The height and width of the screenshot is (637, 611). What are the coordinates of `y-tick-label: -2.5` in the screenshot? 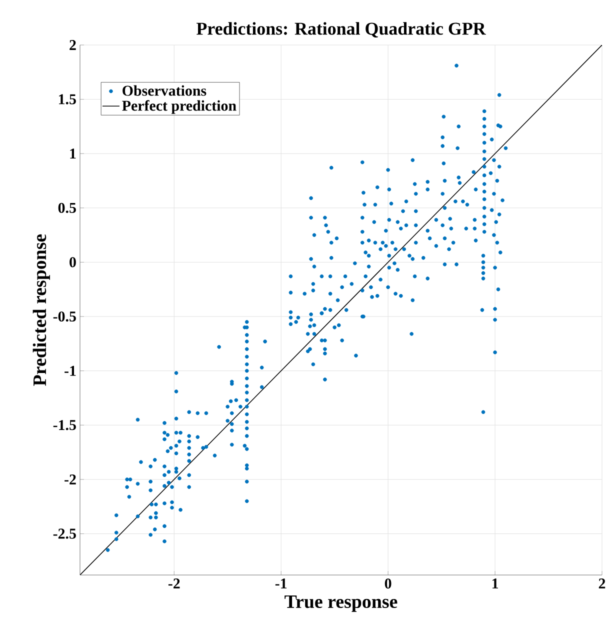 It's located at (64, 533).